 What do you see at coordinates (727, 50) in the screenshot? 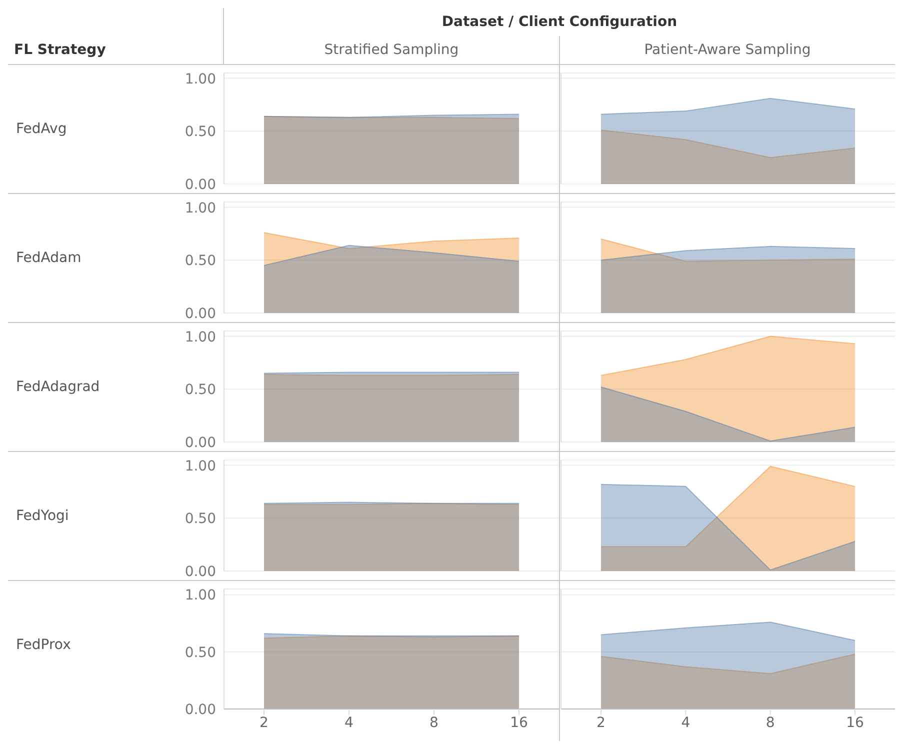
I see `chart-title: Patient-Aware Sampling` at bounding box center [727, 50].